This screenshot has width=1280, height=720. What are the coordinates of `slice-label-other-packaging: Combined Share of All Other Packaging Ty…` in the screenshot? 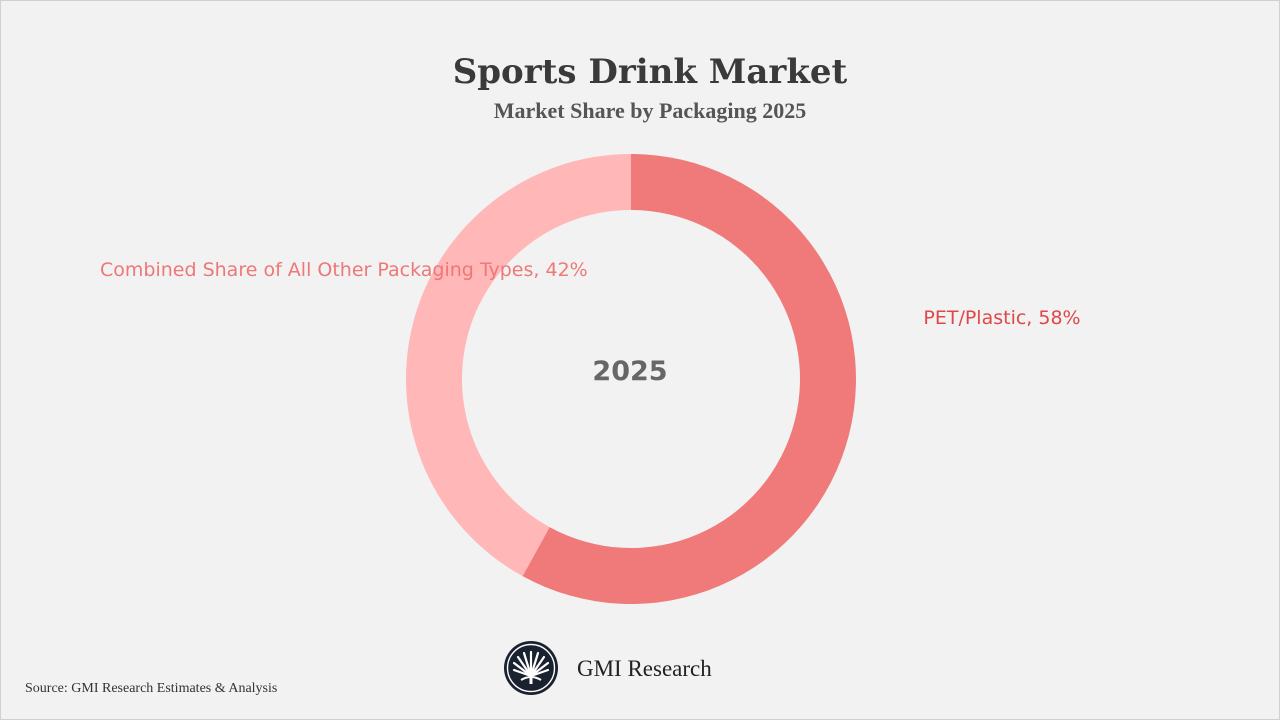 It's located at (344, 270).